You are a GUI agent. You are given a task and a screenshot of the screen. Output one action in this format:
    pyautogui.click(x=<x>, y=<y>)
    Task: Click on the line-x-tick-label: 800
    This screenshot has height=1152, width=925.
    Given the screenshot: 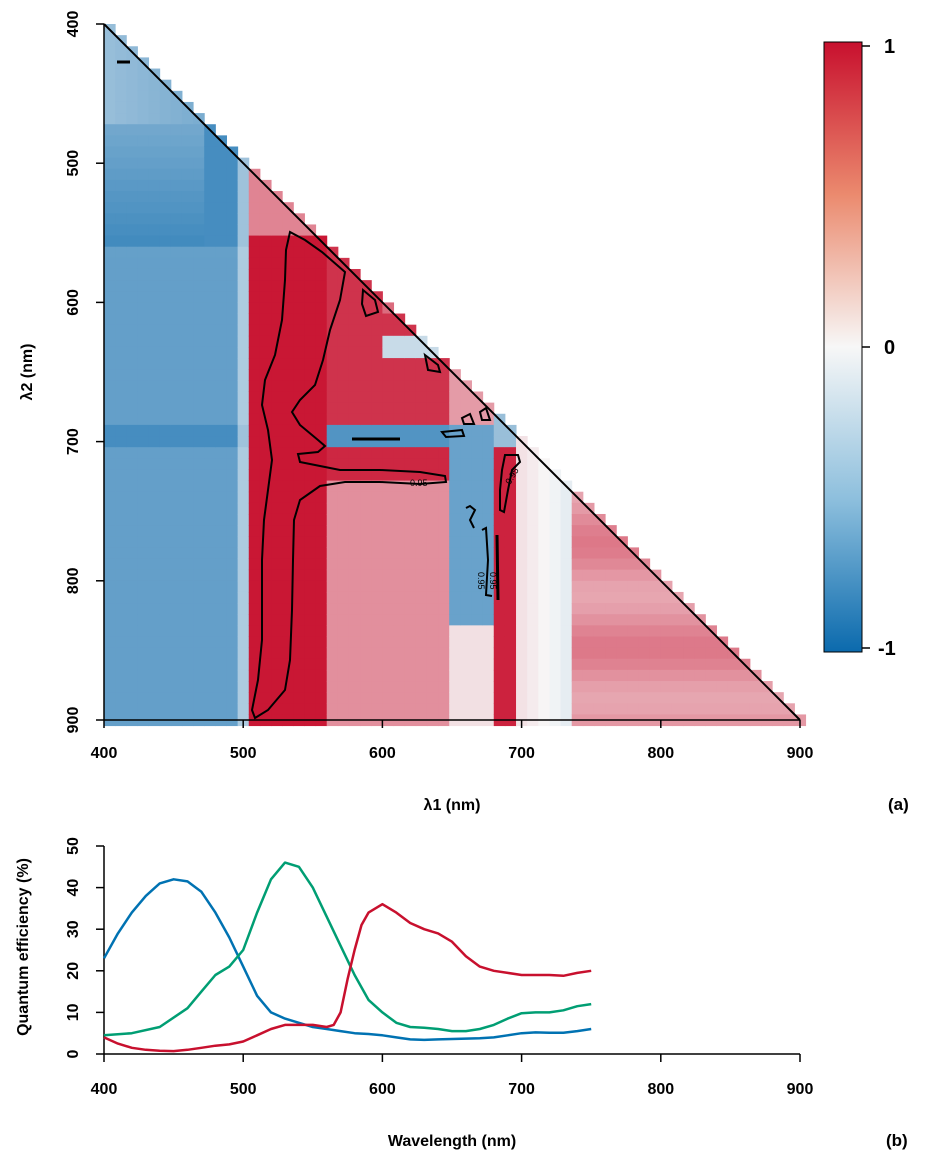 What is the action you would take?
    pyautogui.click(x=660, y=1089)
    